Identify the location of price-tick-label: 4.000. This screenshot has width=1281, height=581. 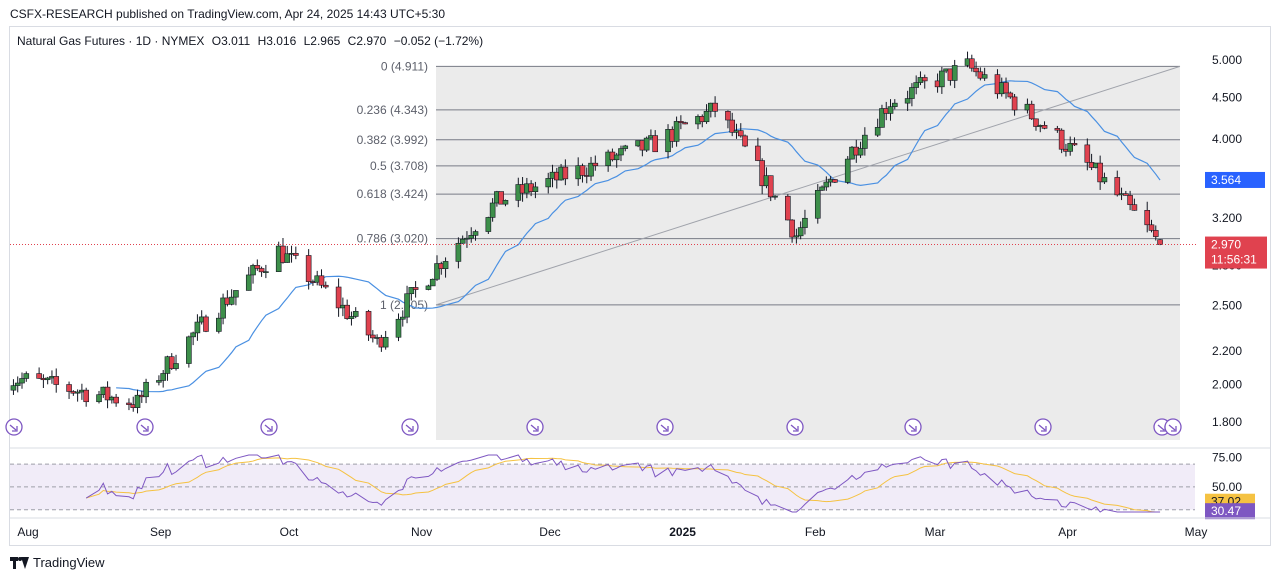
(1227, 139).